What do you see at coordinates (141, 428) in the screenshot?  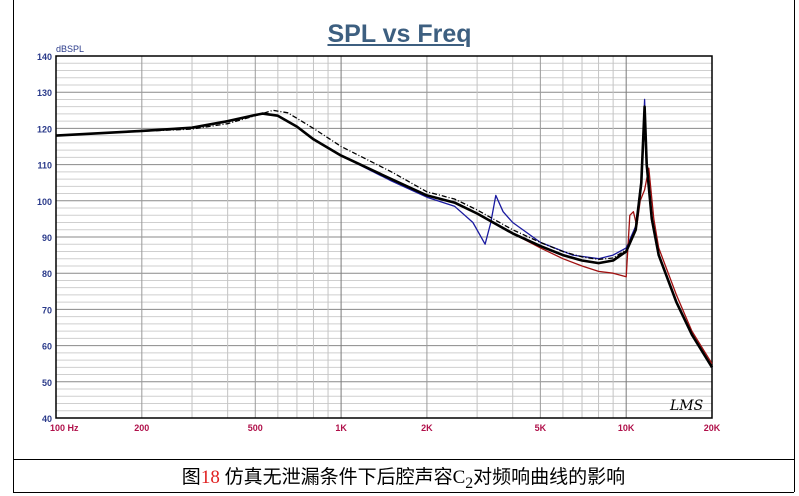 I see `x-tick-label: 200` at bounding box center [141, 428].